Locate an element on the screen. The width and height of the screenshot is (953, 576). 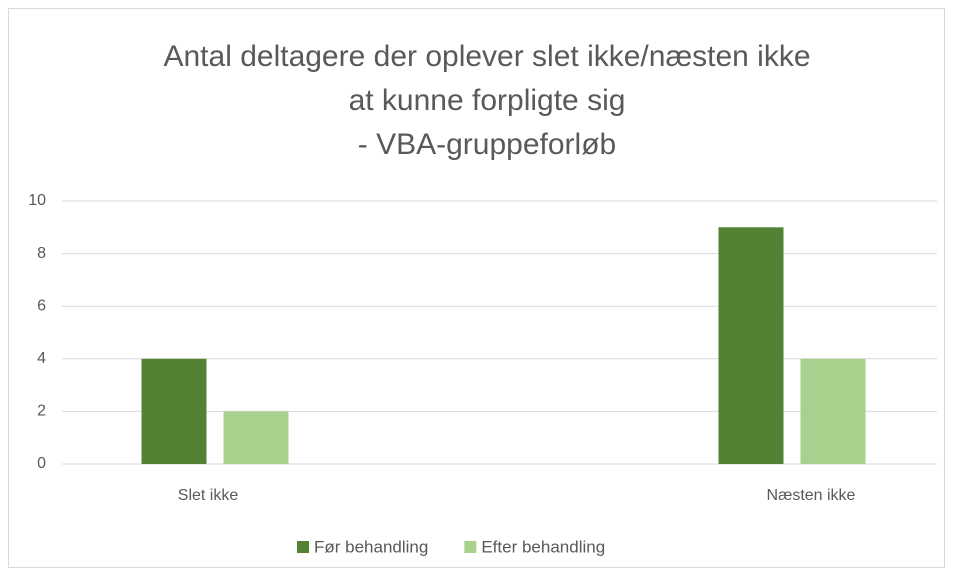
y-tick-label: 10 is located at coordinates (37, 200).